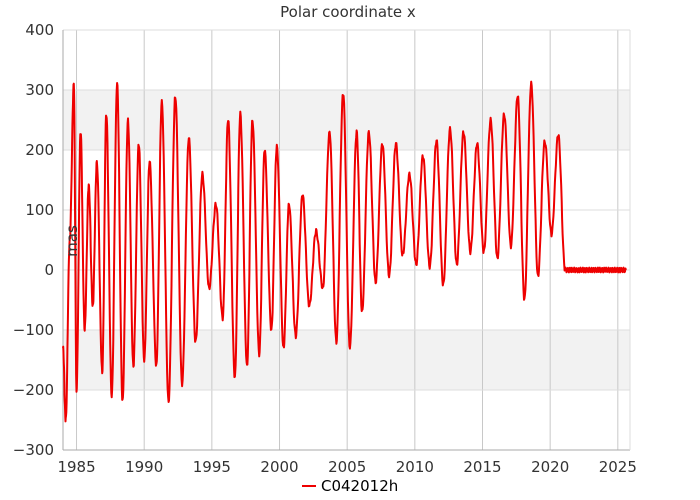 This screenshot has height=500, width=700. What do you see at coordinates (49, 270) in the screenshot?
I see `y-tick-label-3: 0` at bounding box center [49, 270].